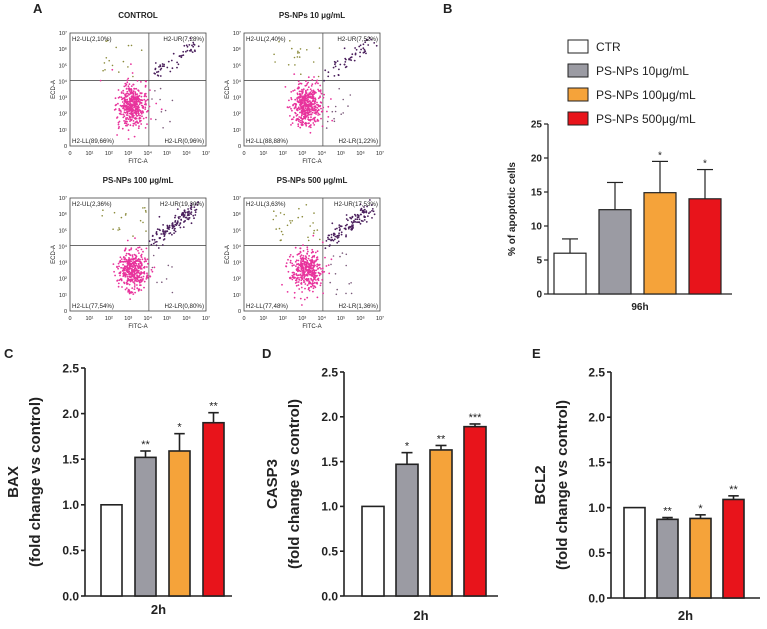  What do you see at coordinates (357, 39) in the screenshot?
I see `quadrant-label-ur: H2-UR(7,52%)` at bounding box center [357, 39].